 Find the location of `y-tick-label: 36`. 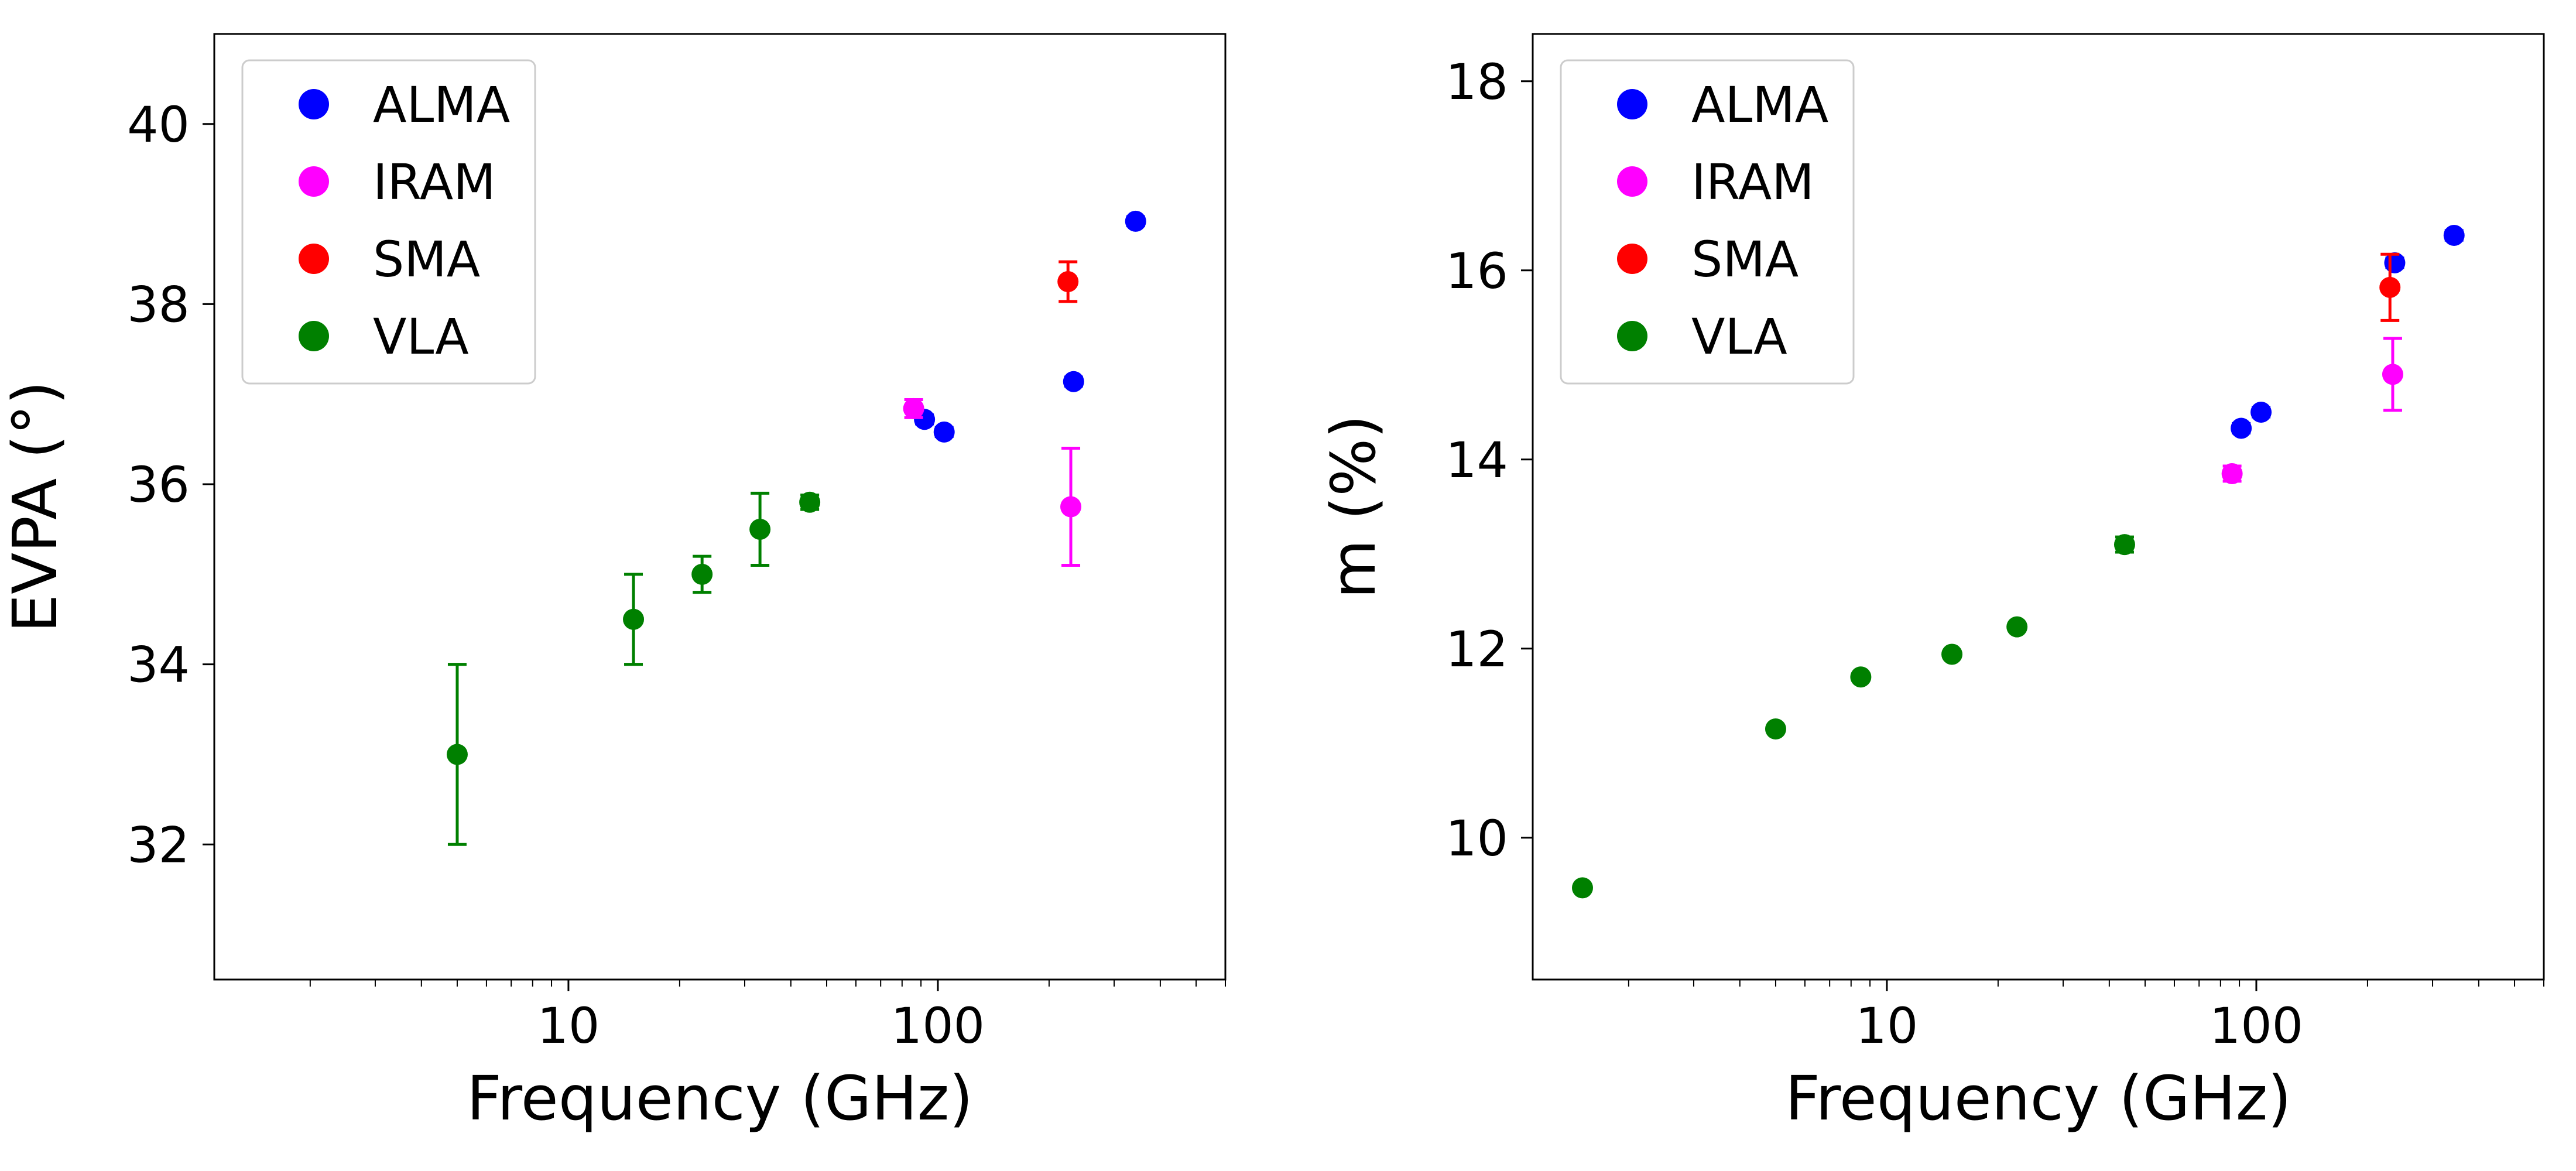

y-tick-label: 36 is located at coordinates (158, 484).